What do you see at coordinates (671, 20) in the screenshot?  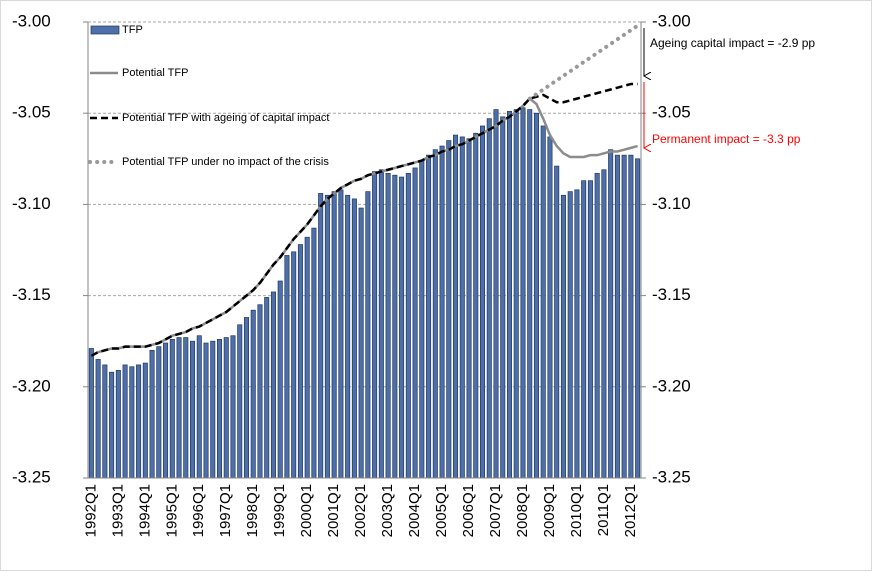 I see `y2-tick-label: -3.00` at bounding box center [671, 20].